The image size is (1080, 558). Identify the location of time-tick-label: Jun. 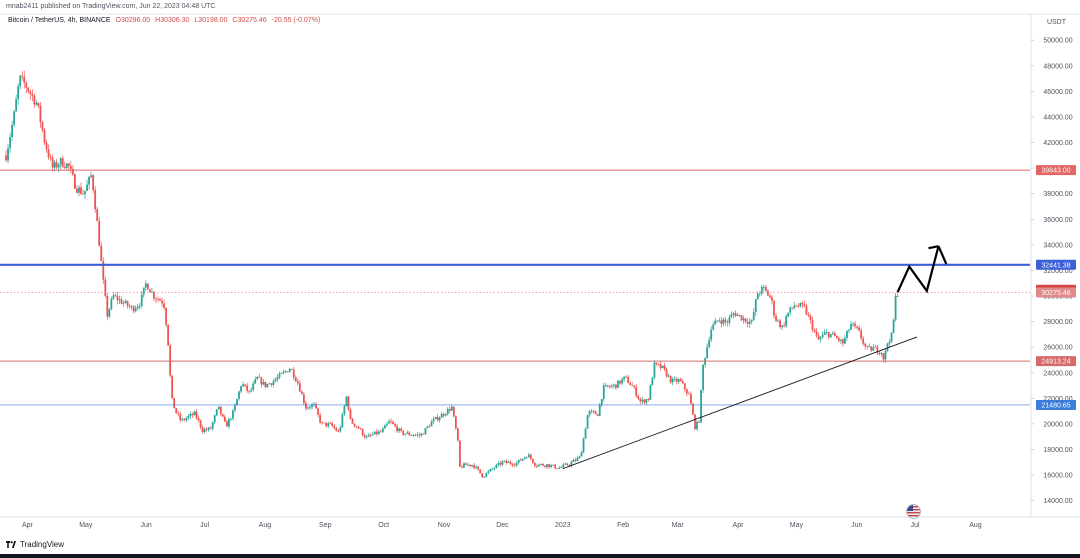
(146, 525).